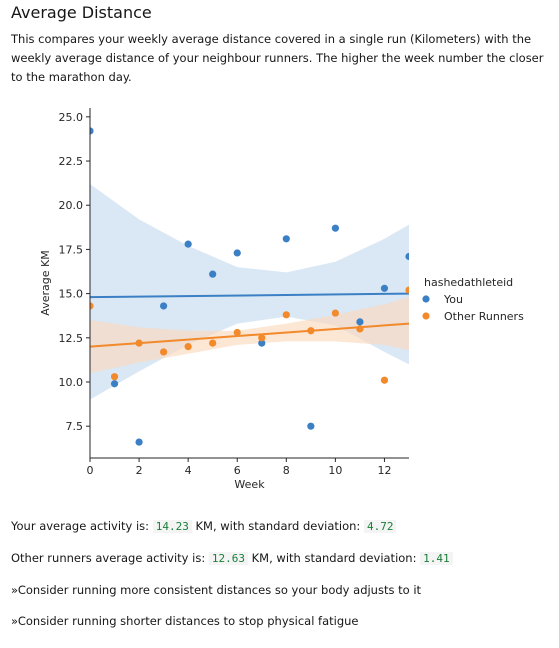 The width and height of the screenshot is (559, 648). What do you see at coordinates (71, 205) in the screenshot?
I see `y-tick-label: 20.0` at bounding box center [71, 205].